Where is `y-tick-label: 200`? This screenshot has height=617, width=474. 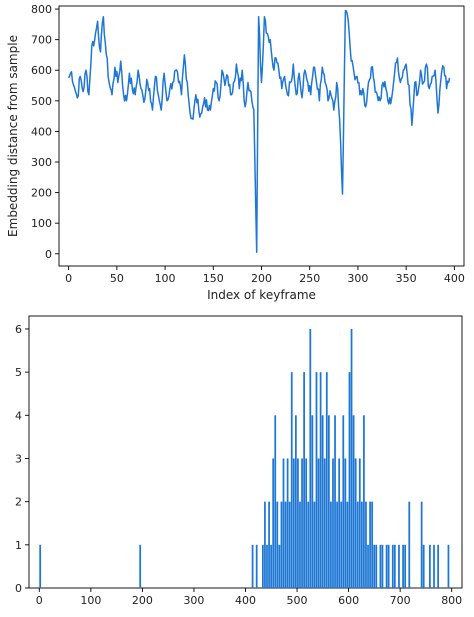 y-tick-label: 200 is located at coordinates (41, 193).